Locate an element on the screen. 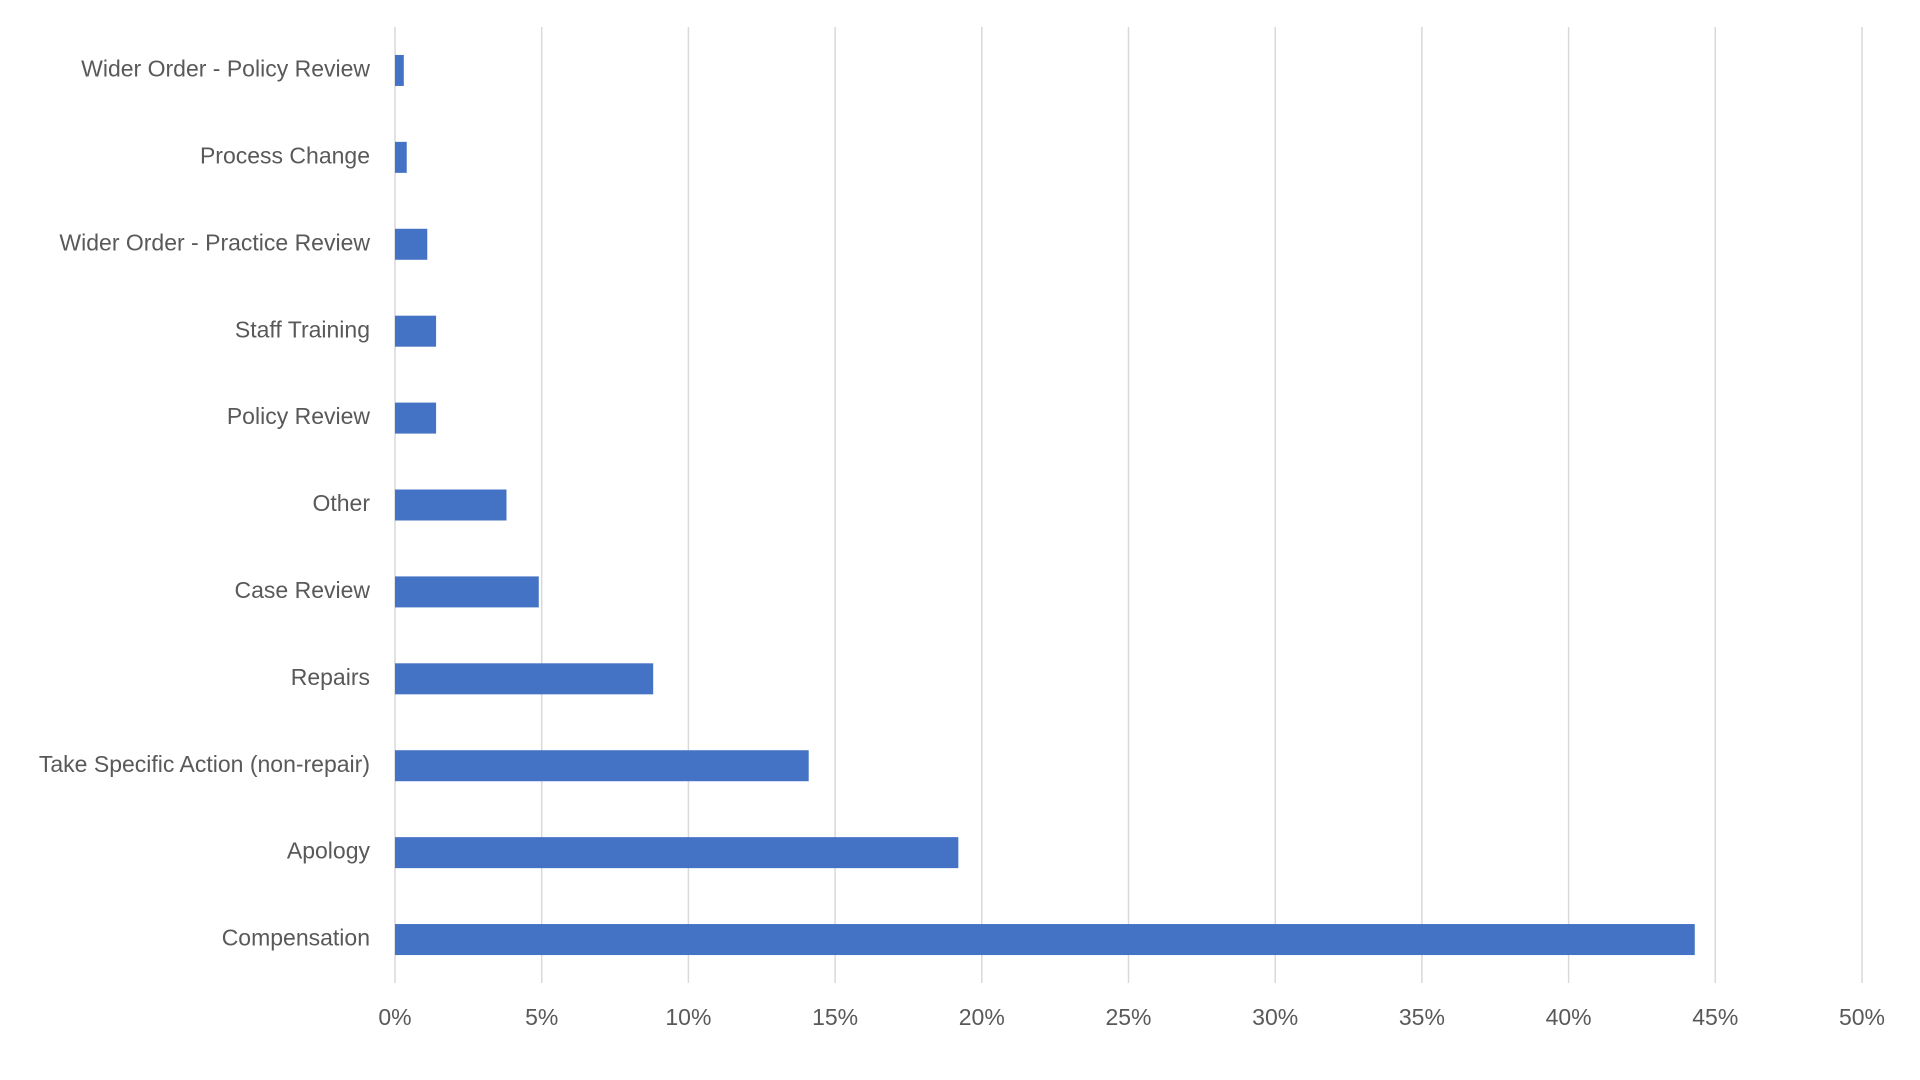 This screenshot has width=1920, height=1080. x-tick-label: 20% is located at coordinates (982, 1017).